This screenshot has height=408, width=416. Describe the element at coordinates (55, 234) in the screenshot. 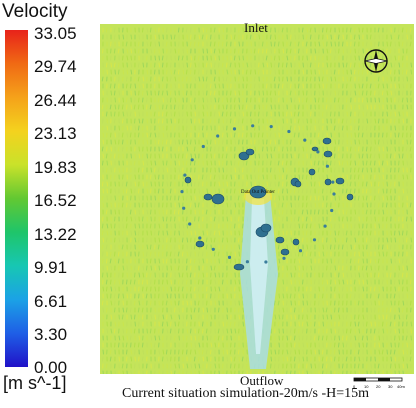

I see `legend-tick: 13.22` at that location.